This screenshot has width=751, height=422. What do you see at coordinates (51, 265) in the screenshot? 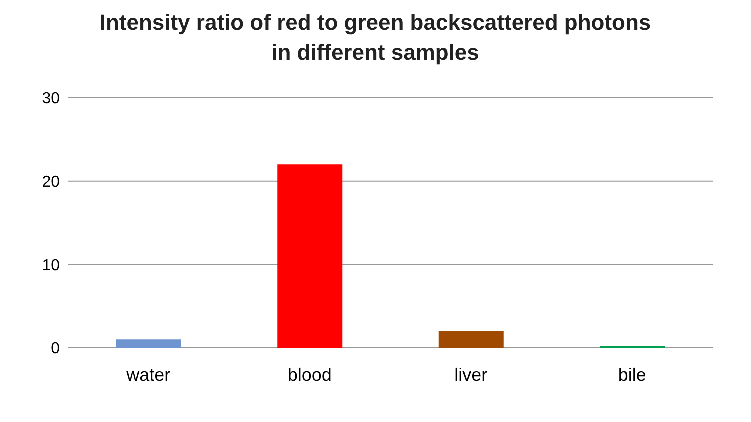
I see `y-tick-label: 10` at bounding box center [51, 265].